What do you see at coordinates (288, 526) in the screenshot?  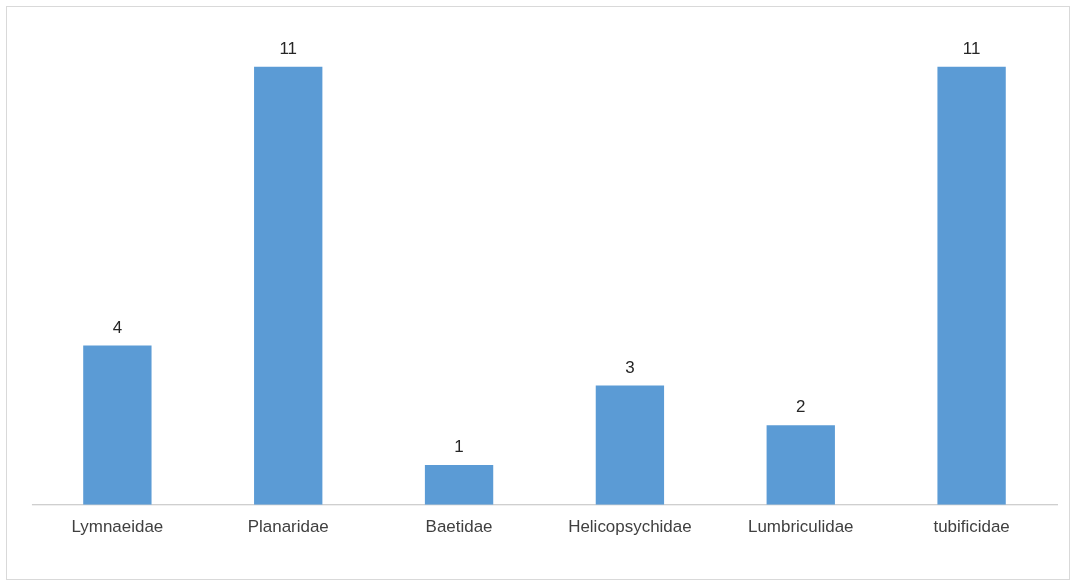 I see `x-tick-label: Planaridae` at bounding box center [288, 526].